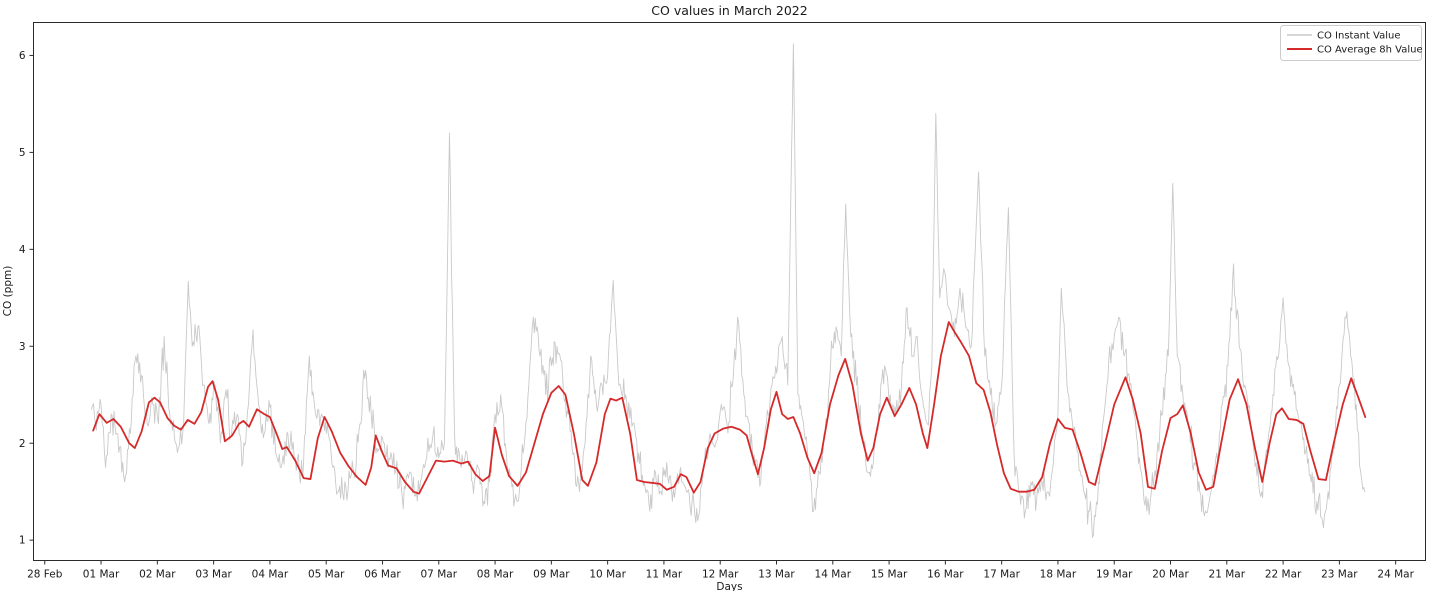  I want to click on x-tick-label: 15 Mar, so click(889, 575).